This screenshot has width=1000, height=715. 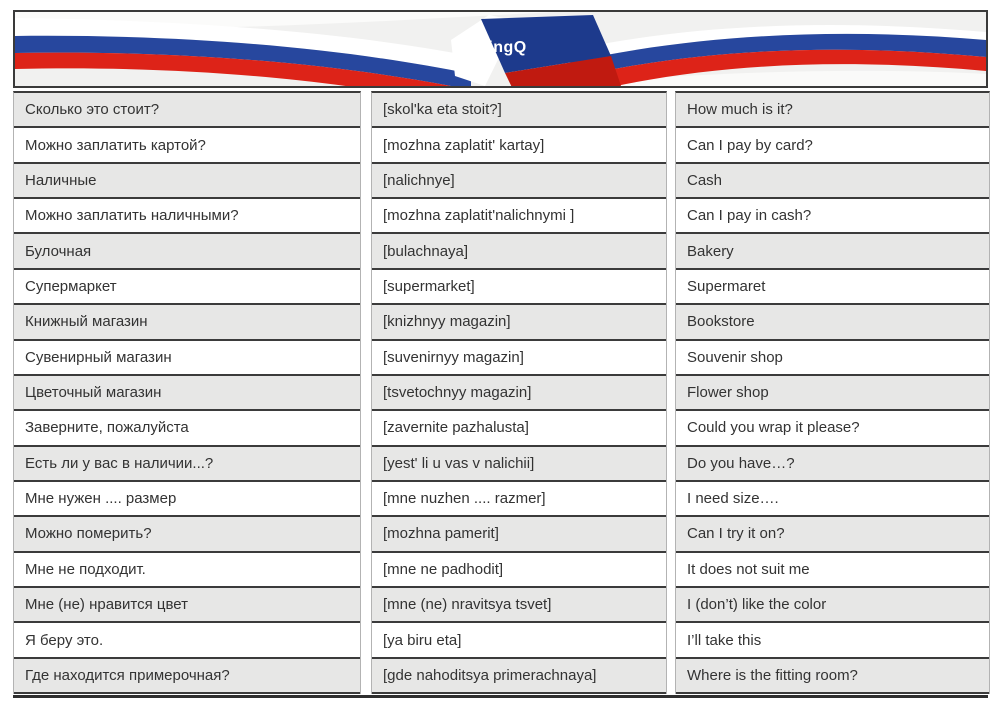 I want to click on russian-cell: Есть ли у вас в наличии...?, so click(x=187, y=464).